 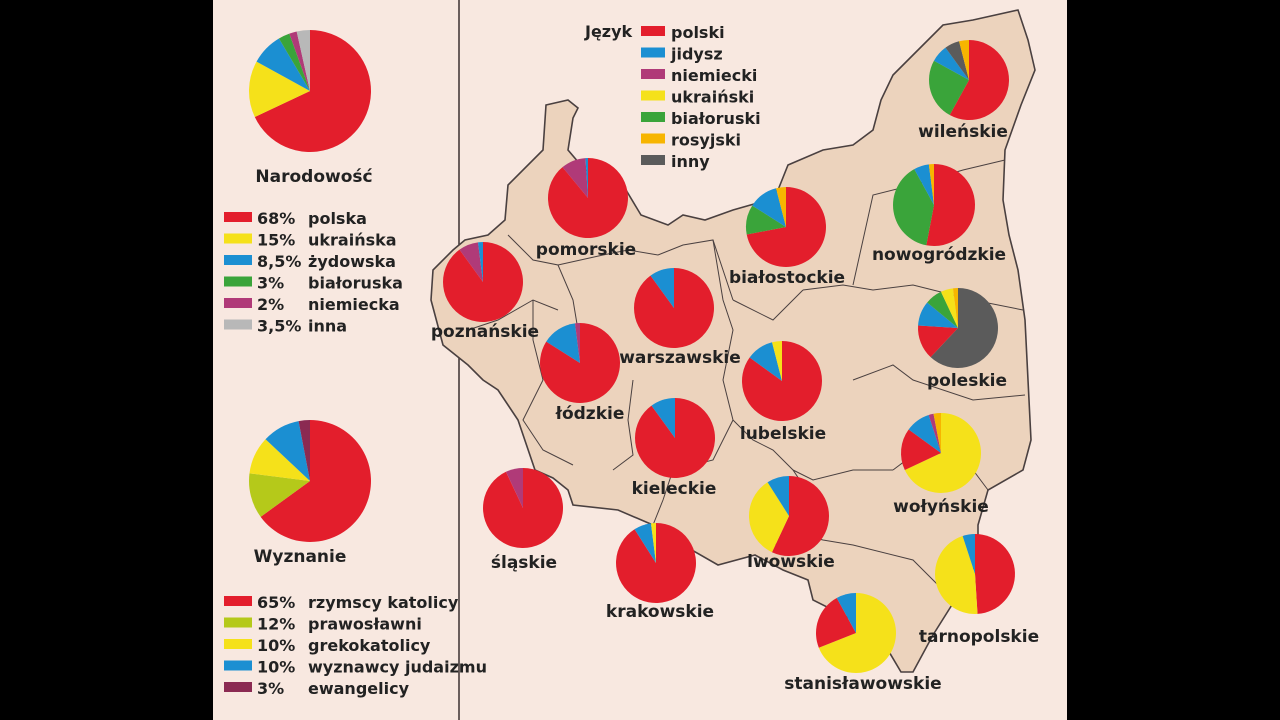 I want to click on religion-legend-item-pct: 65%, so click(x=276, y=602).